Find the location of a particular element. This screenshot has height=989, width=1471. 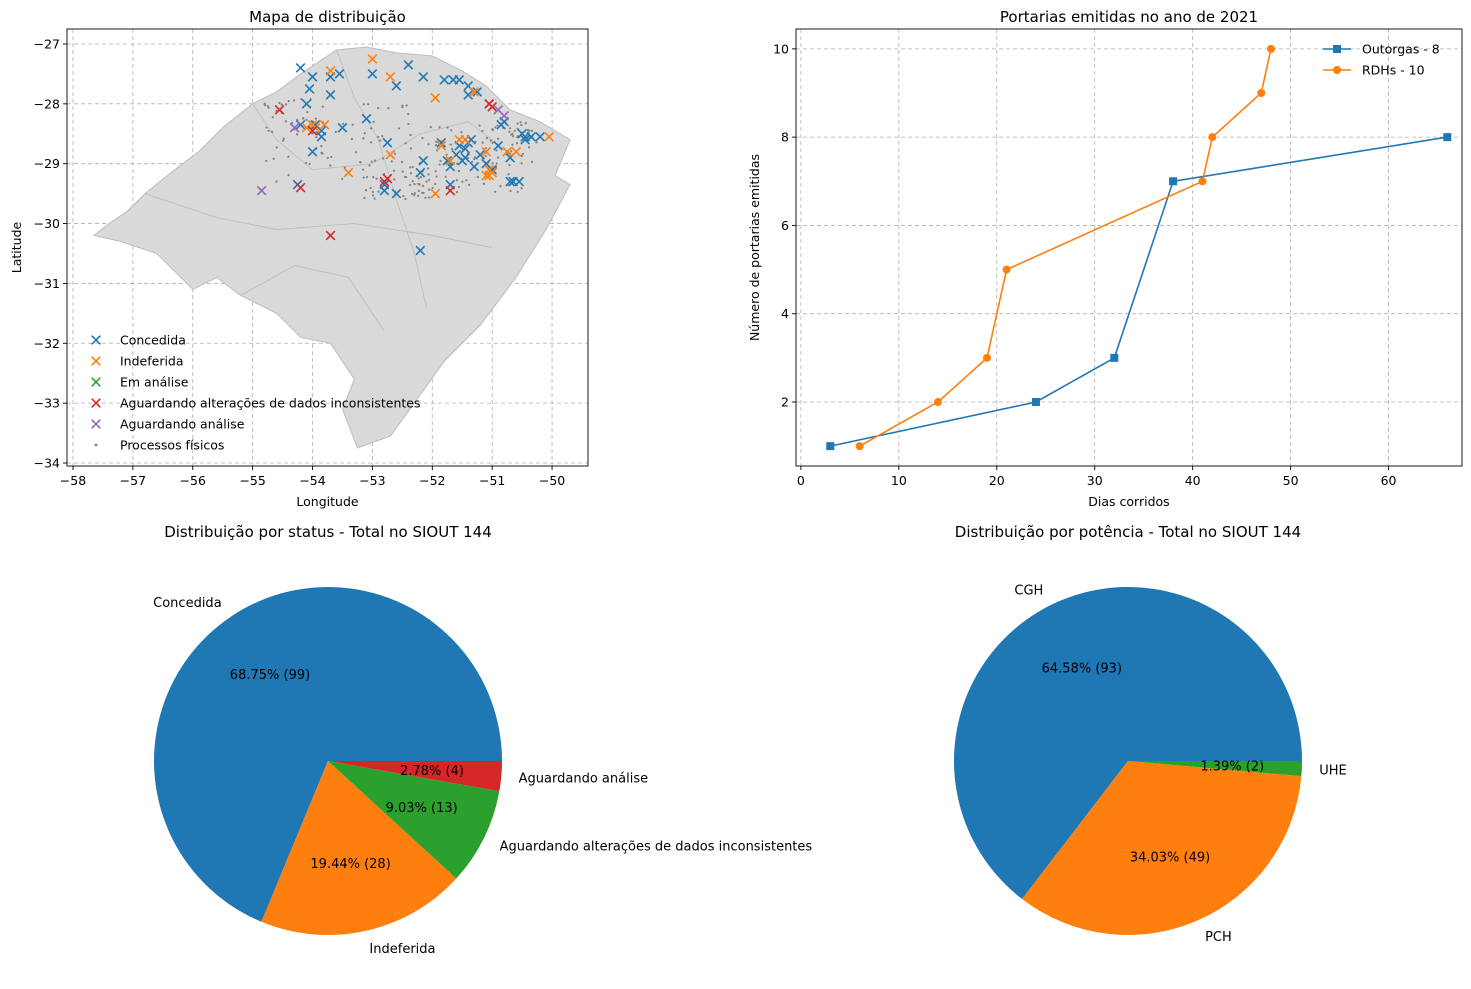

map-xtick-label: −57 is located at coordinates (133, 480).